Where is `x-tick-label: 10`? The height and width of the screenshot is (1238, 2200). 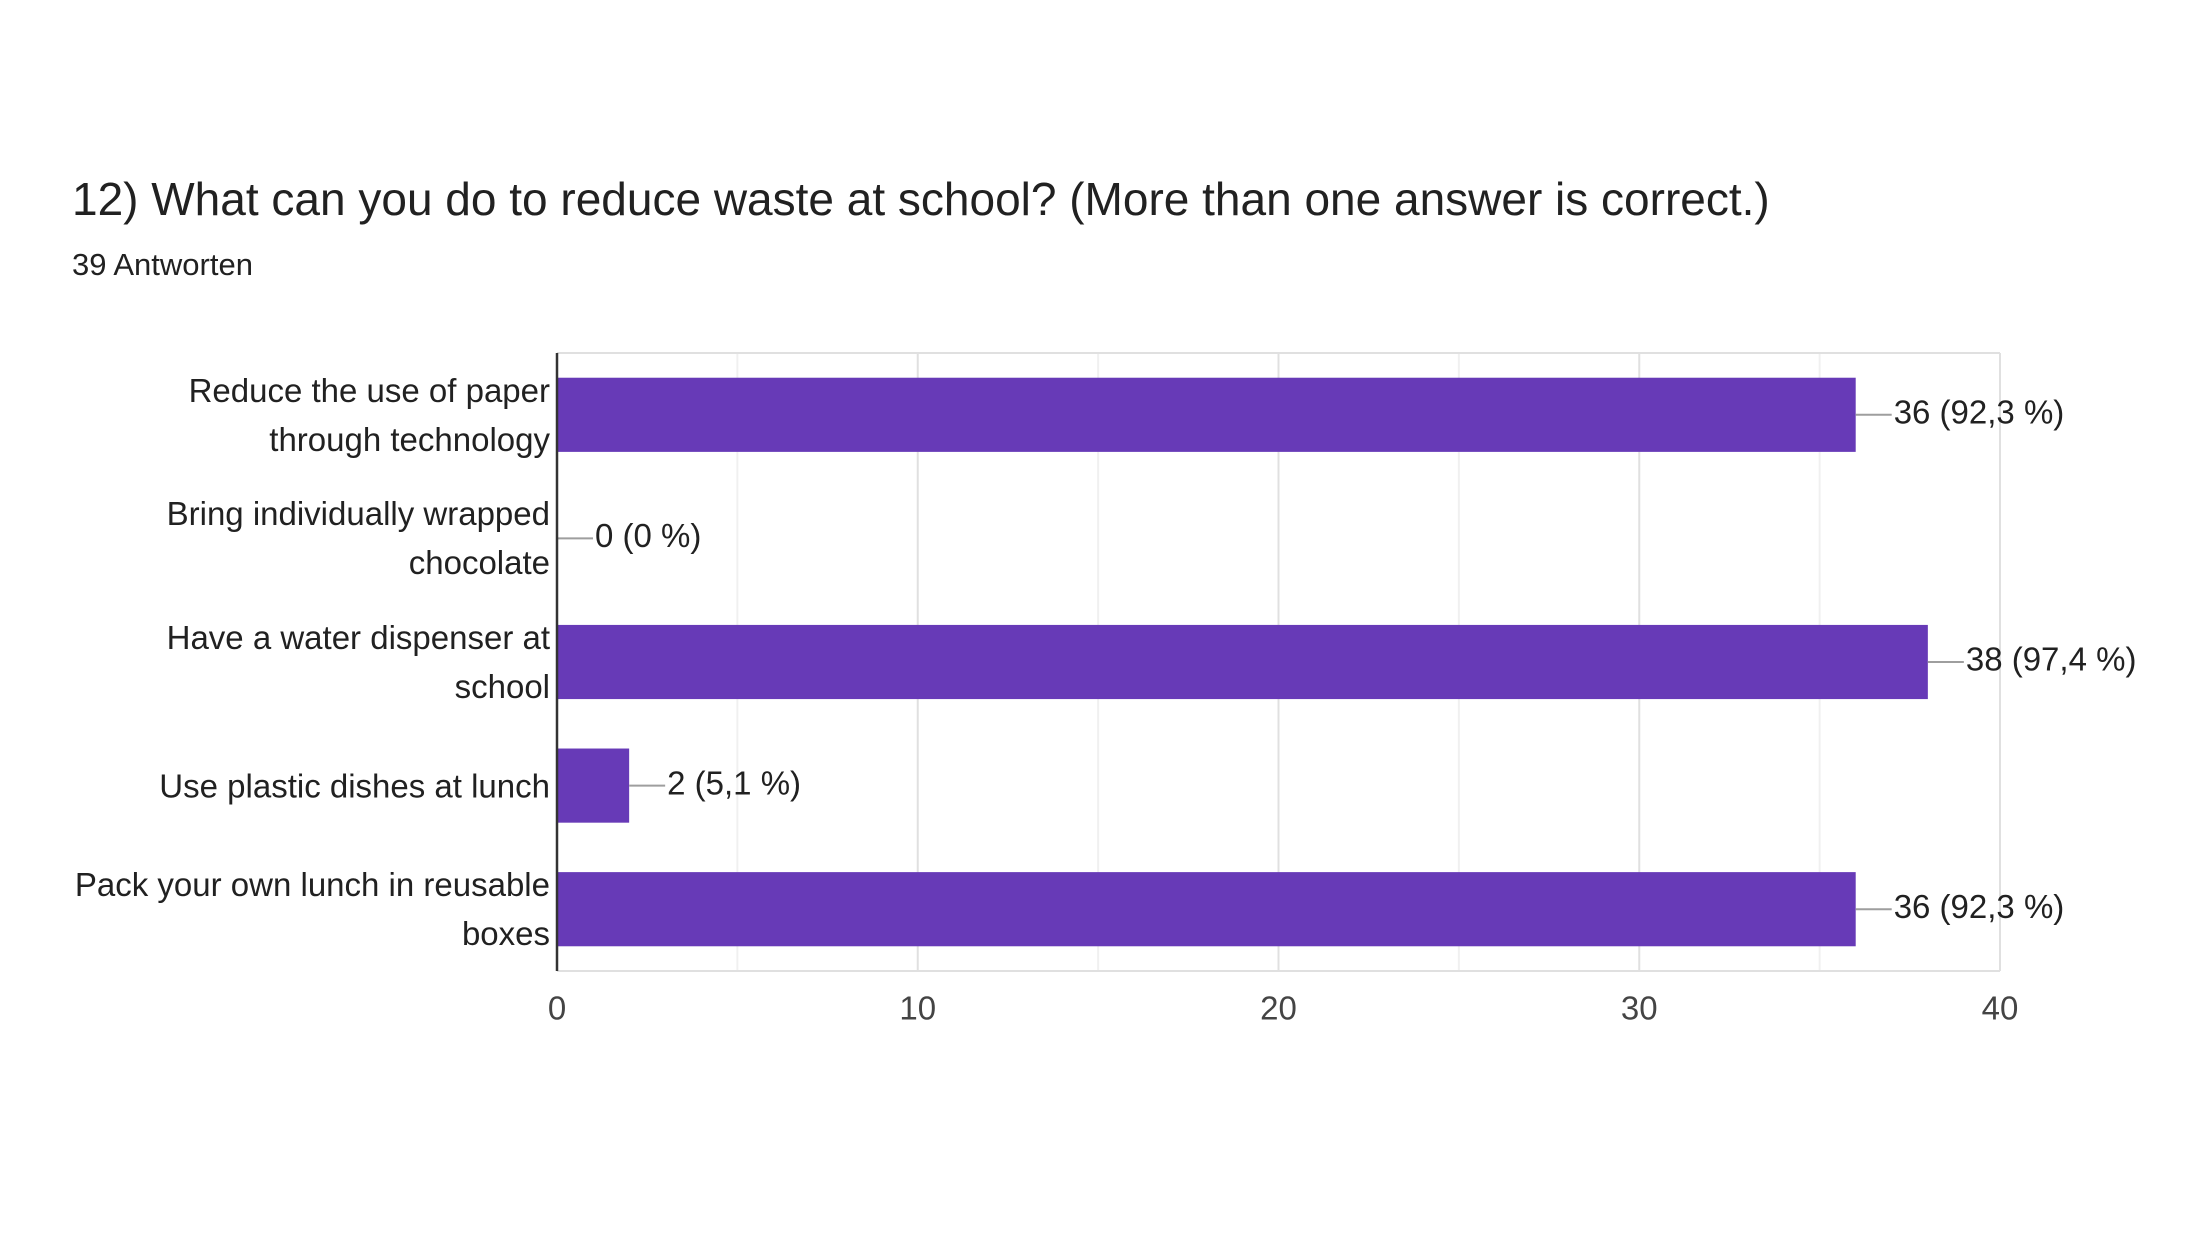
x-tick-label: 10 is located at coordinates (917, 1008).